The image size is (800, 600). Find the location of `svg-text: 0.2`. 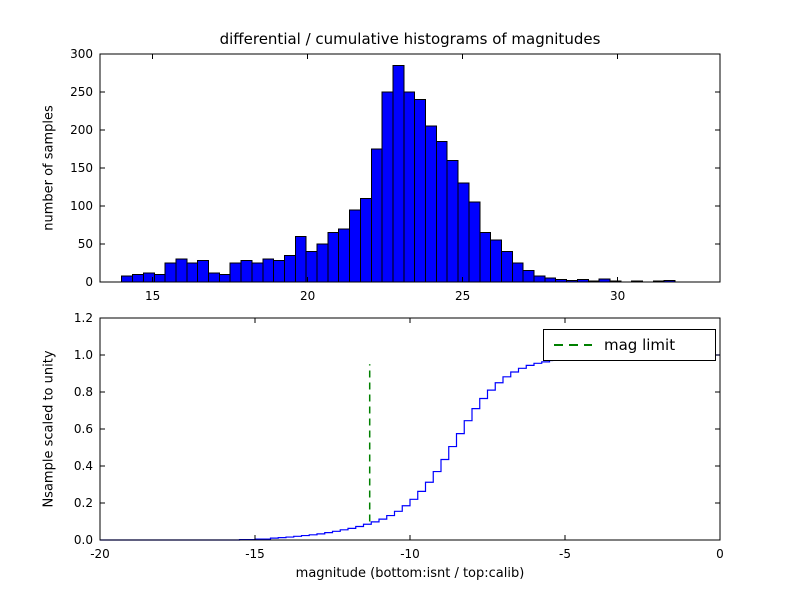

svg-text: 0.2 is located at coordinates (83, 503).